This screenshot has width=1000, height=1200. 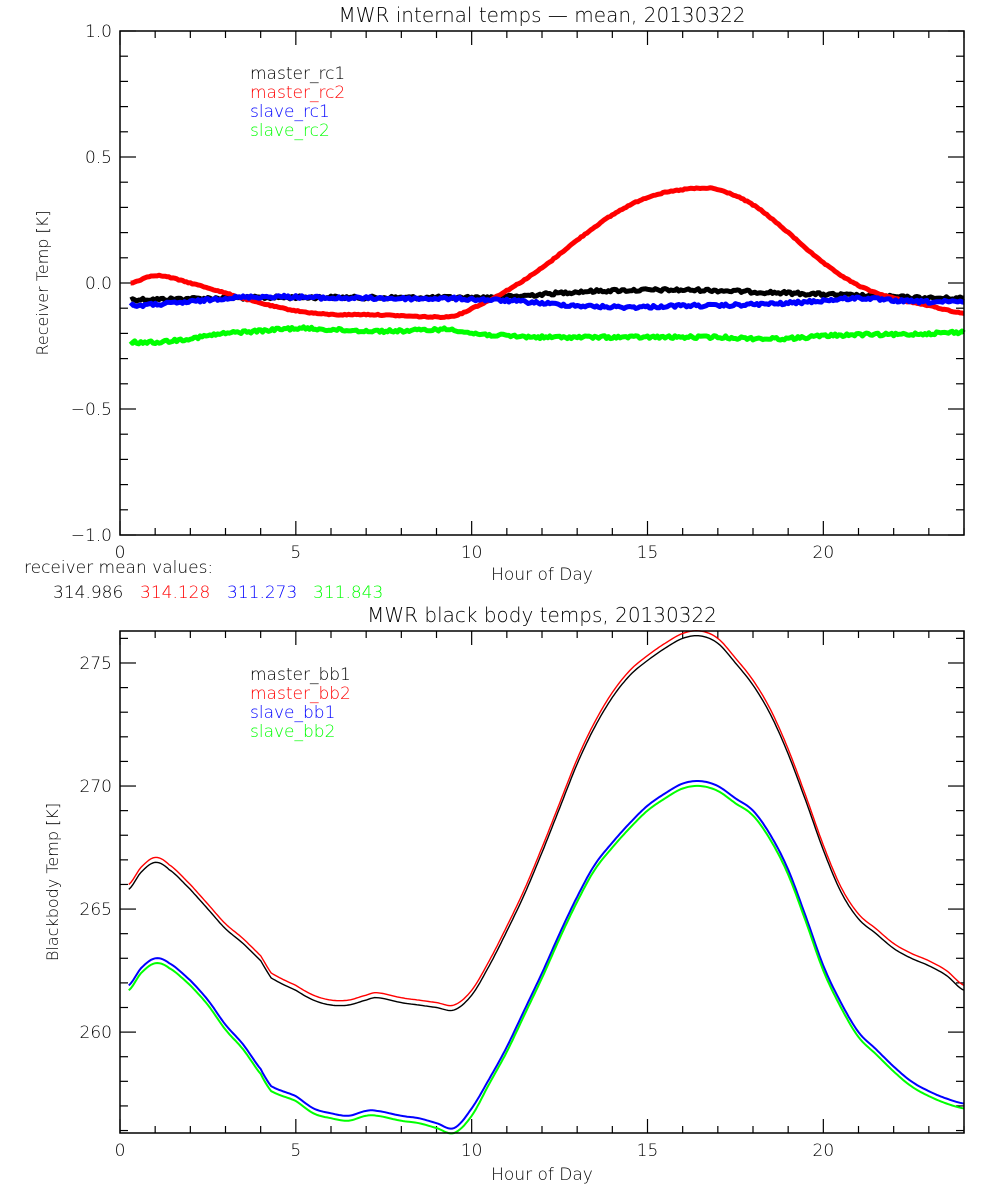 What do you see at coordinates (91, 410) in the screenshot?
I see `y-tick-label: −0.5` at bounding box center [91, 410].